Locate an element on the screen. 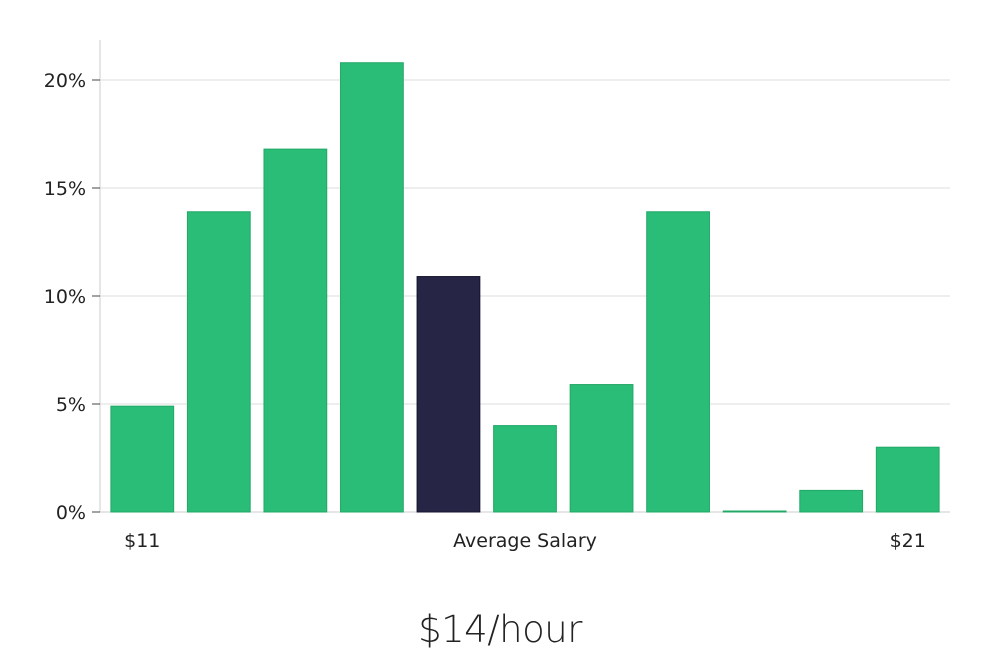 Image resolution: width=1000 pixels, height=660 pixels. y-tick-label: 20% is located at coordinates (65, 81).